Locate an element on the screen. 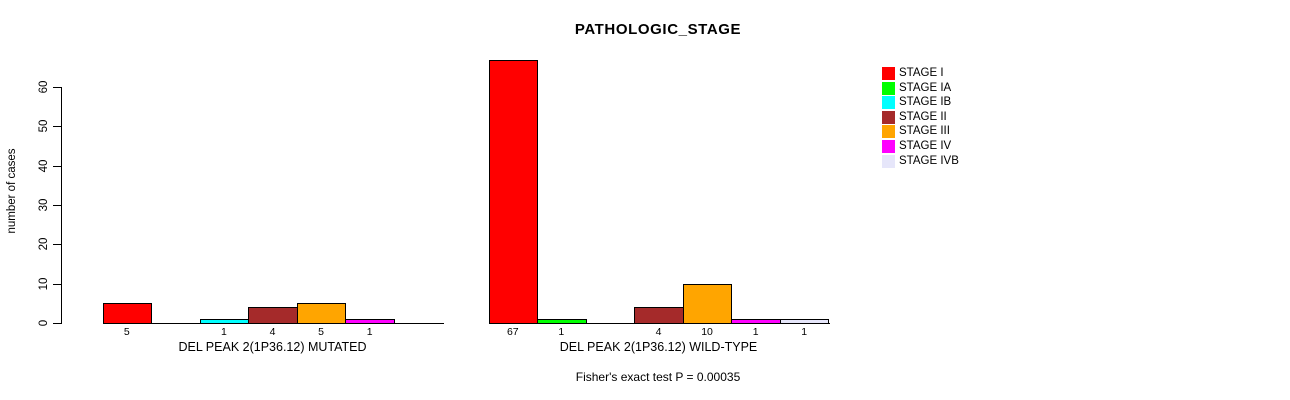 This screenshot has width=1290, height=400. y-tick-label: 40 is located at coordinates (44, 166).